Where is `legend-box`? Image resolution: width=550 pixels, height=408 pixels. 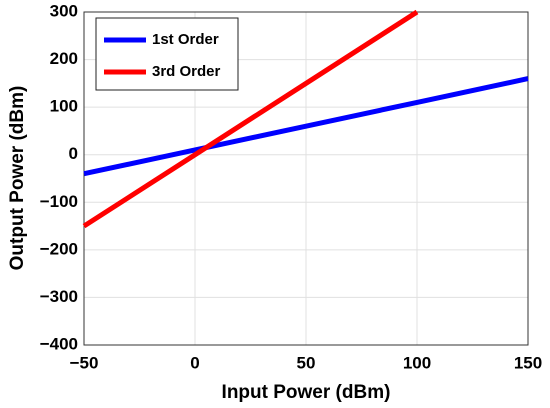
legend-box is located at coordinates (167, 54).